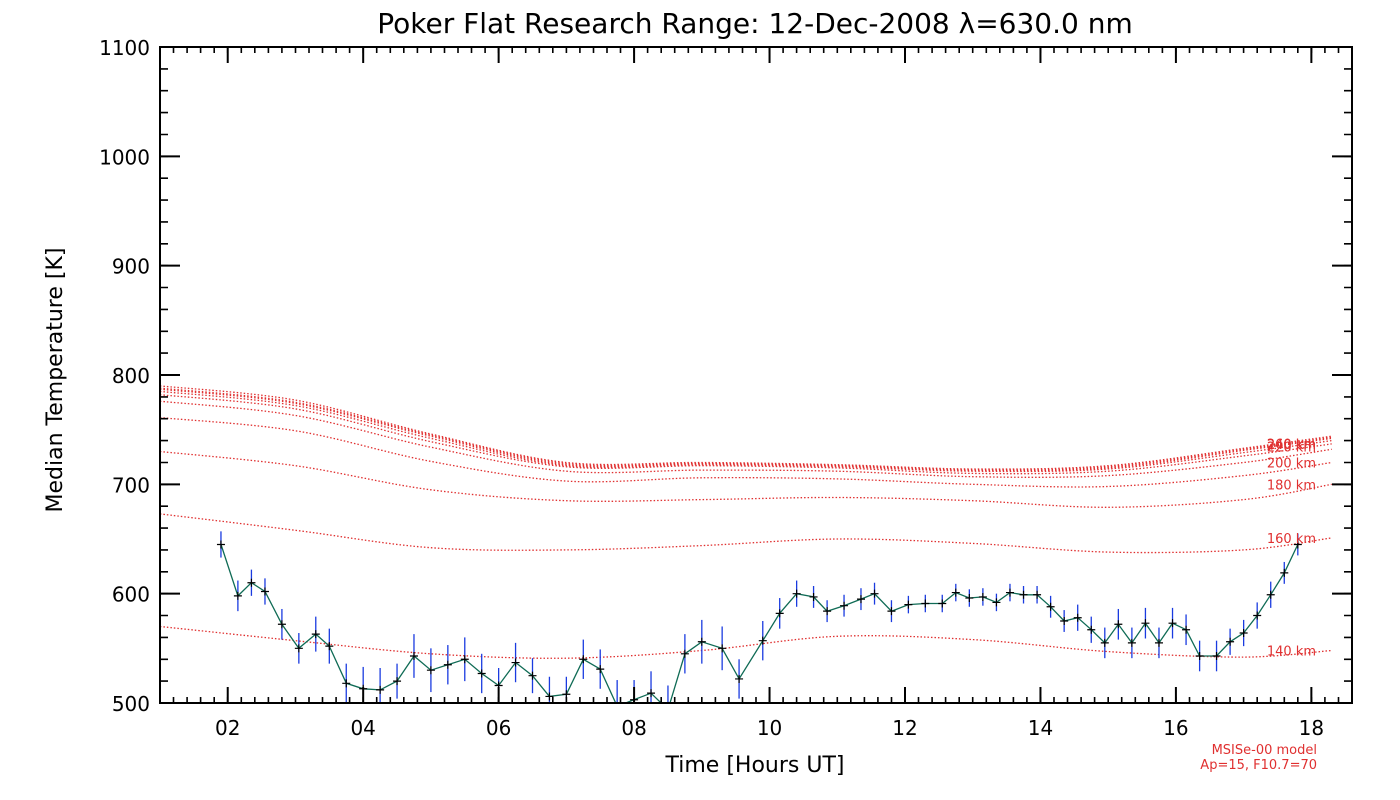 This screenshot has width=1400, height=800. I want to click on y-tick-label: 600, so click(131, 595).